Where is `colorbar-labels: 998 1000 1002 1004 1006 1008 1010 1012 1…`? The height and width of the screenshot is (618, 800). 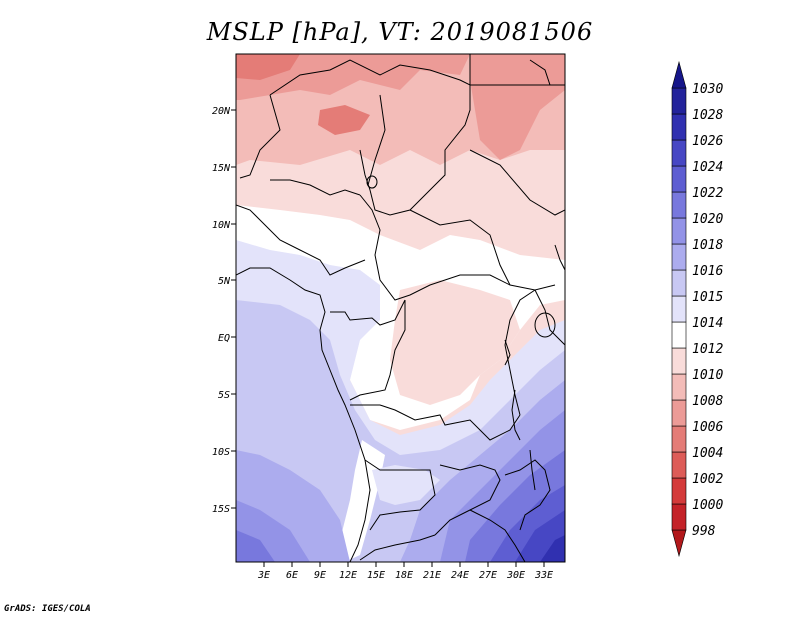 colorbar-labels: 998 1000 1002 1004 1006 1008 1010 1012 1… is located at coordinates (707, 310).